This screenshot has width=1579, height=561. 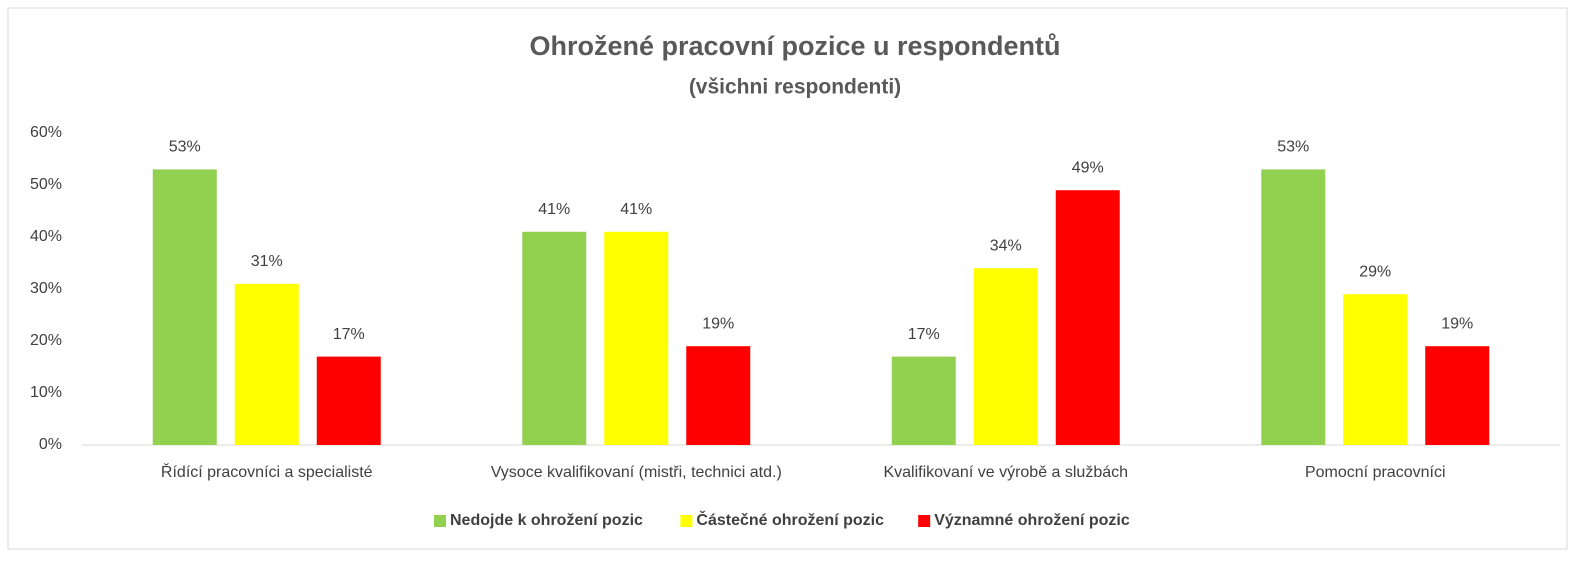 I want to click on x-tick-label: Pomocní pracovníci, so click(x=1375, y=472).